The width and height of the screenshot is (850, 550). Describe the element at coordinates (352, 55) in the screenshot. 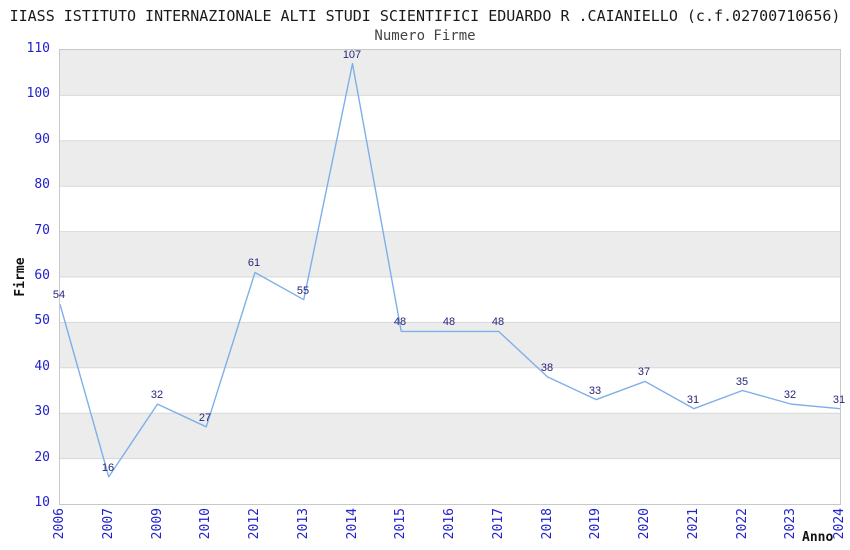

I see `data-point-label: 107` at that location.